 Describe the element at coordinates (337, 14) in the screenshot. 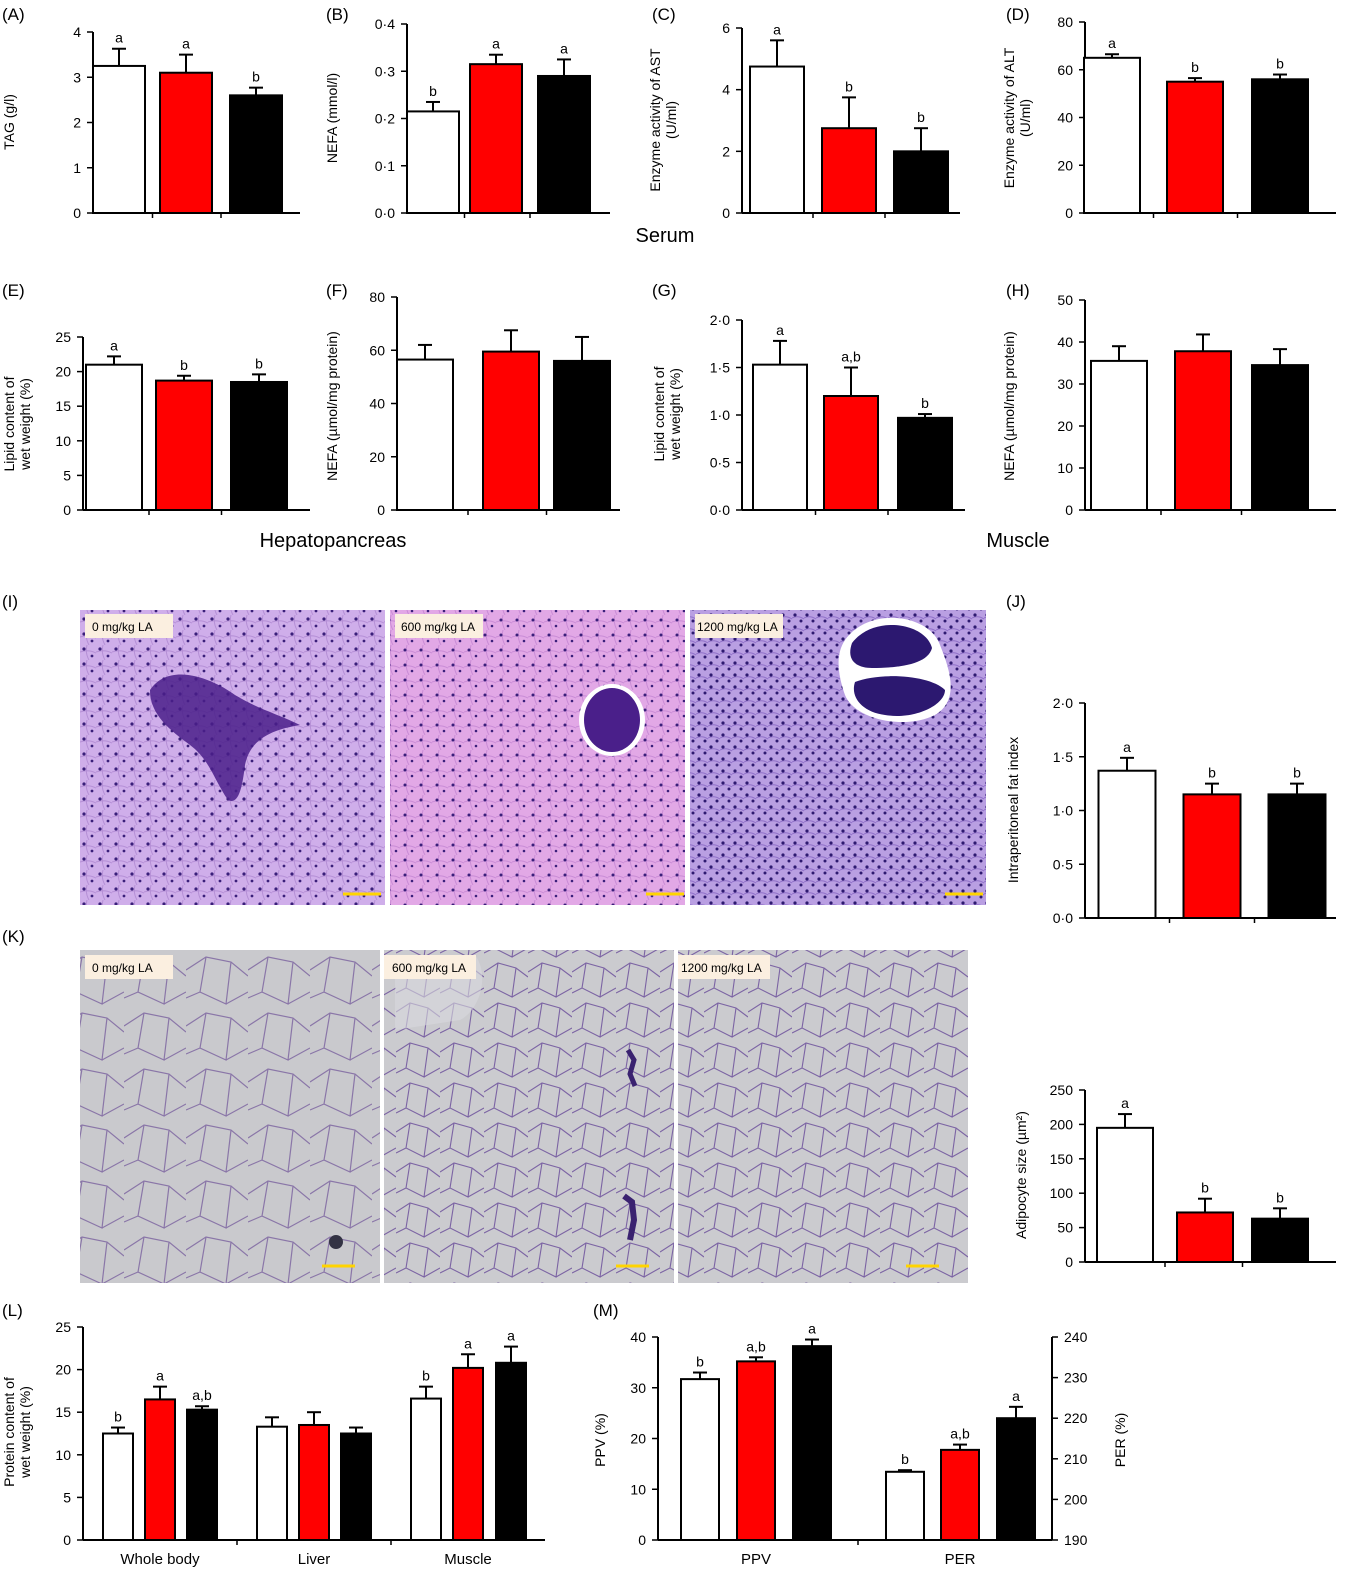

I see `chart-B-panel-label: (B)` at that location.